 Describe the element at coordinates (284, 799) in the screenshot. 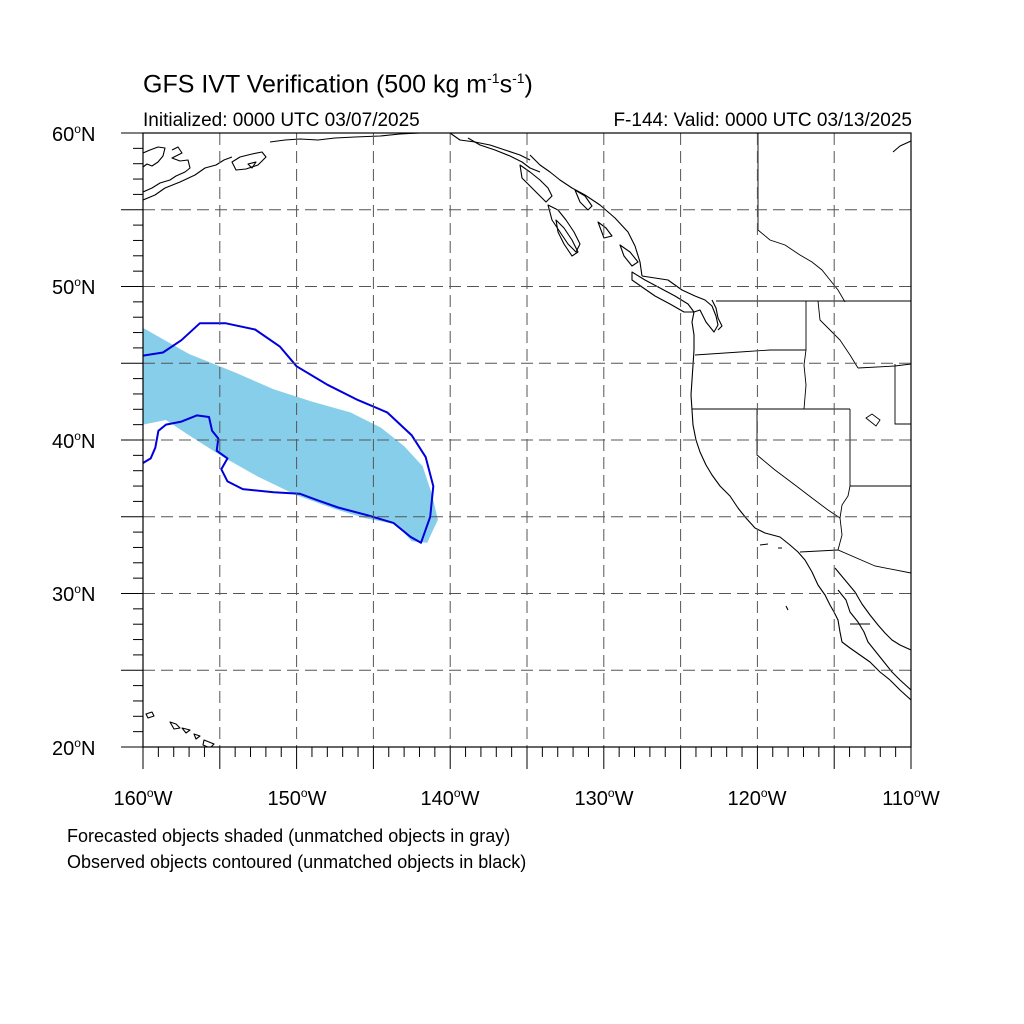

I see `lon-value: 150` at that location.